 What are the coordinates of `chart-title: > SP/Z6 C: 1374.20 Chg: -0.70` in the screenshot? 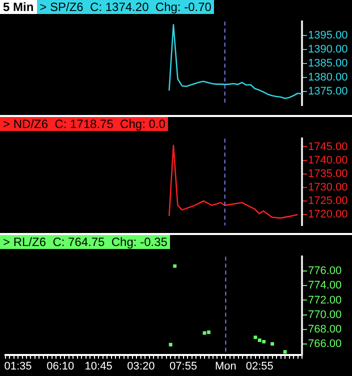 It's located at (125, 7).